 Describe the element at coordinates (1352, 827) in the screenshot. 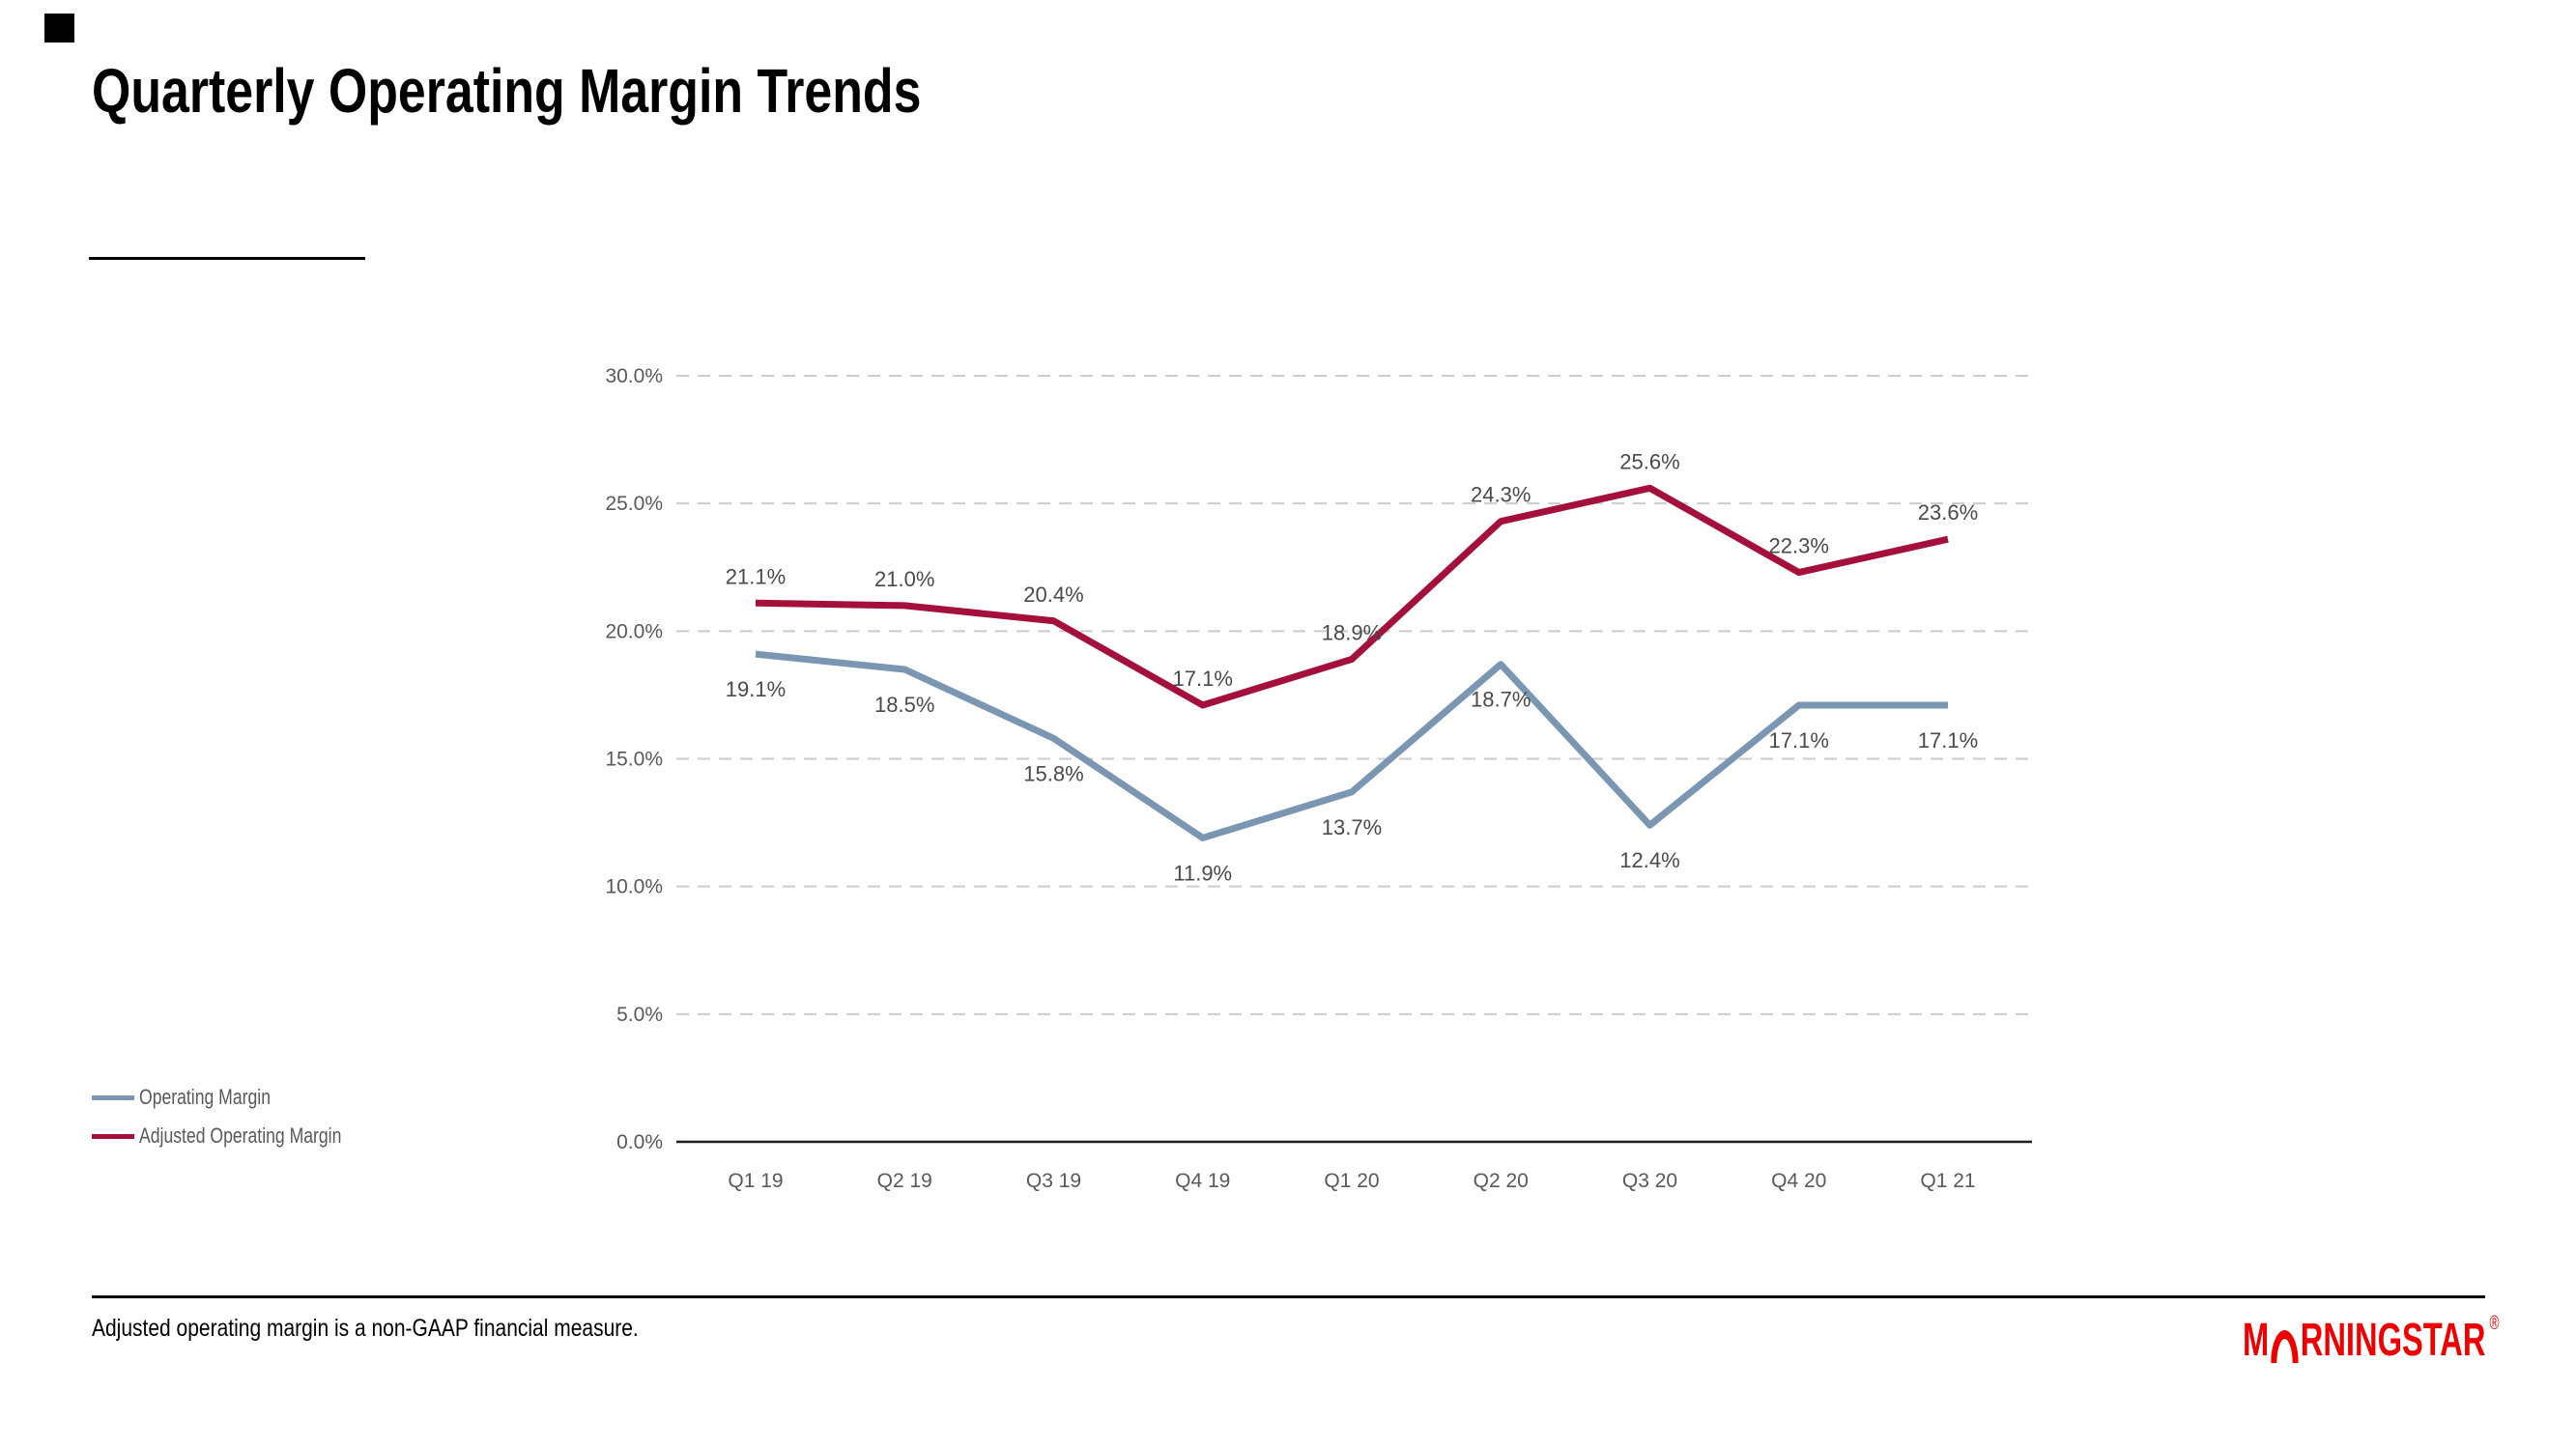

I see `data-label: 13.7%` at that location.